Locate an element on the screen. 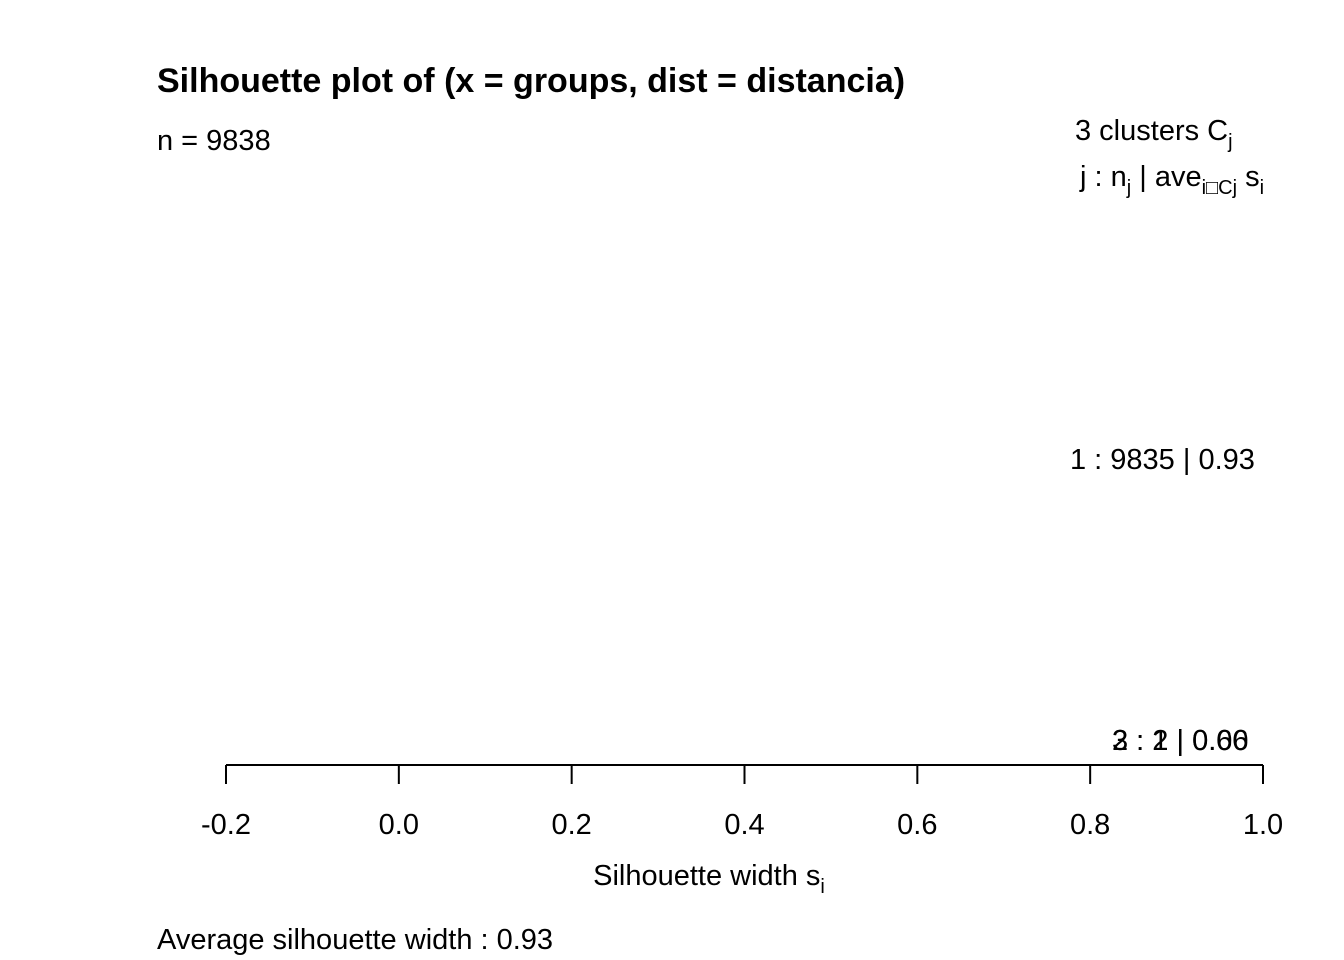 Image resolution: width=1344 pixels, height=960 pixels. x-tick-label: 0.8 is located at coordinates (1090, 825).